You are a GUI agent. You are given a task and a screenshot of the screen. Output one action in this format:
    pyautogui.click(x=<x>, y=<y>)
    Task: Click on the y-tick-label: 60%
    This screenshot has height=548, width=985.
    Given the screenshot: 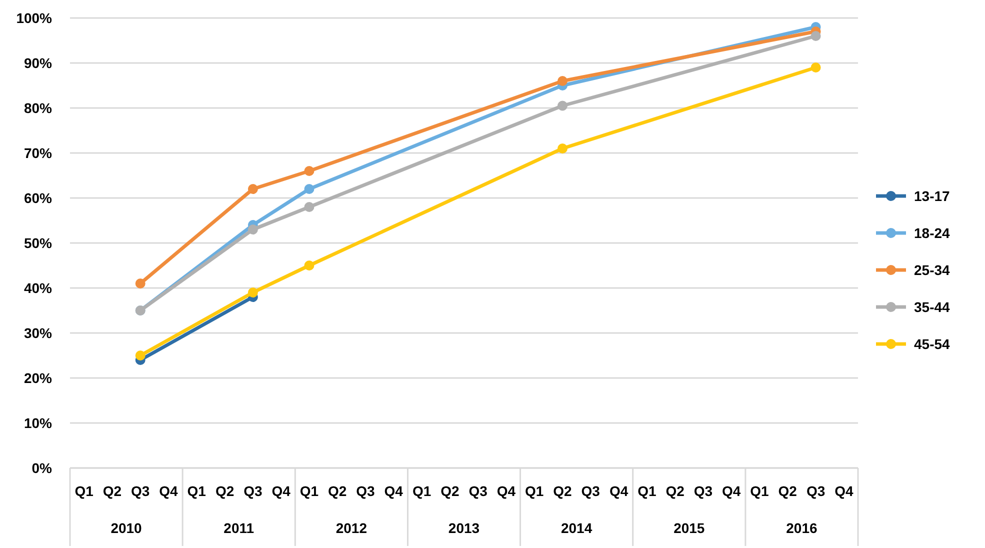 What is the action you would take?
    pyautogui.click(x=38, y=198)
    